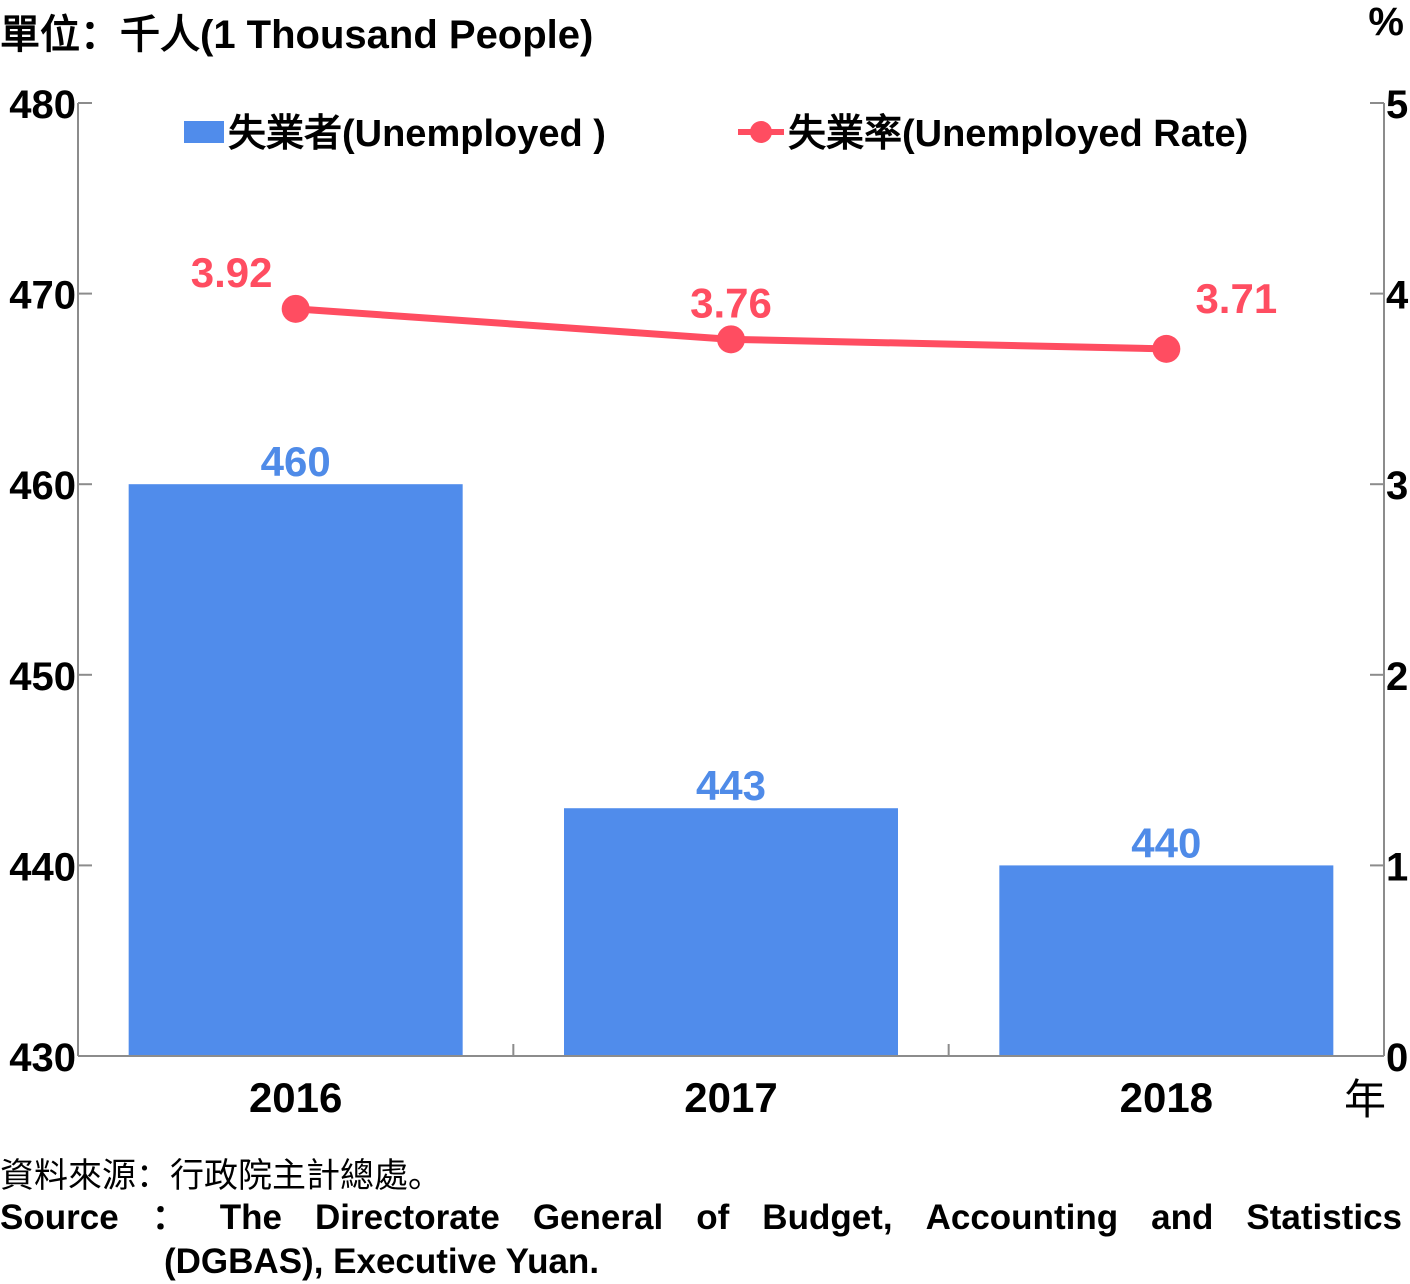 The width and height of the screenshot is (1410, 1284). I want to click on left-y-tick-label: 470, so click(42, 296).